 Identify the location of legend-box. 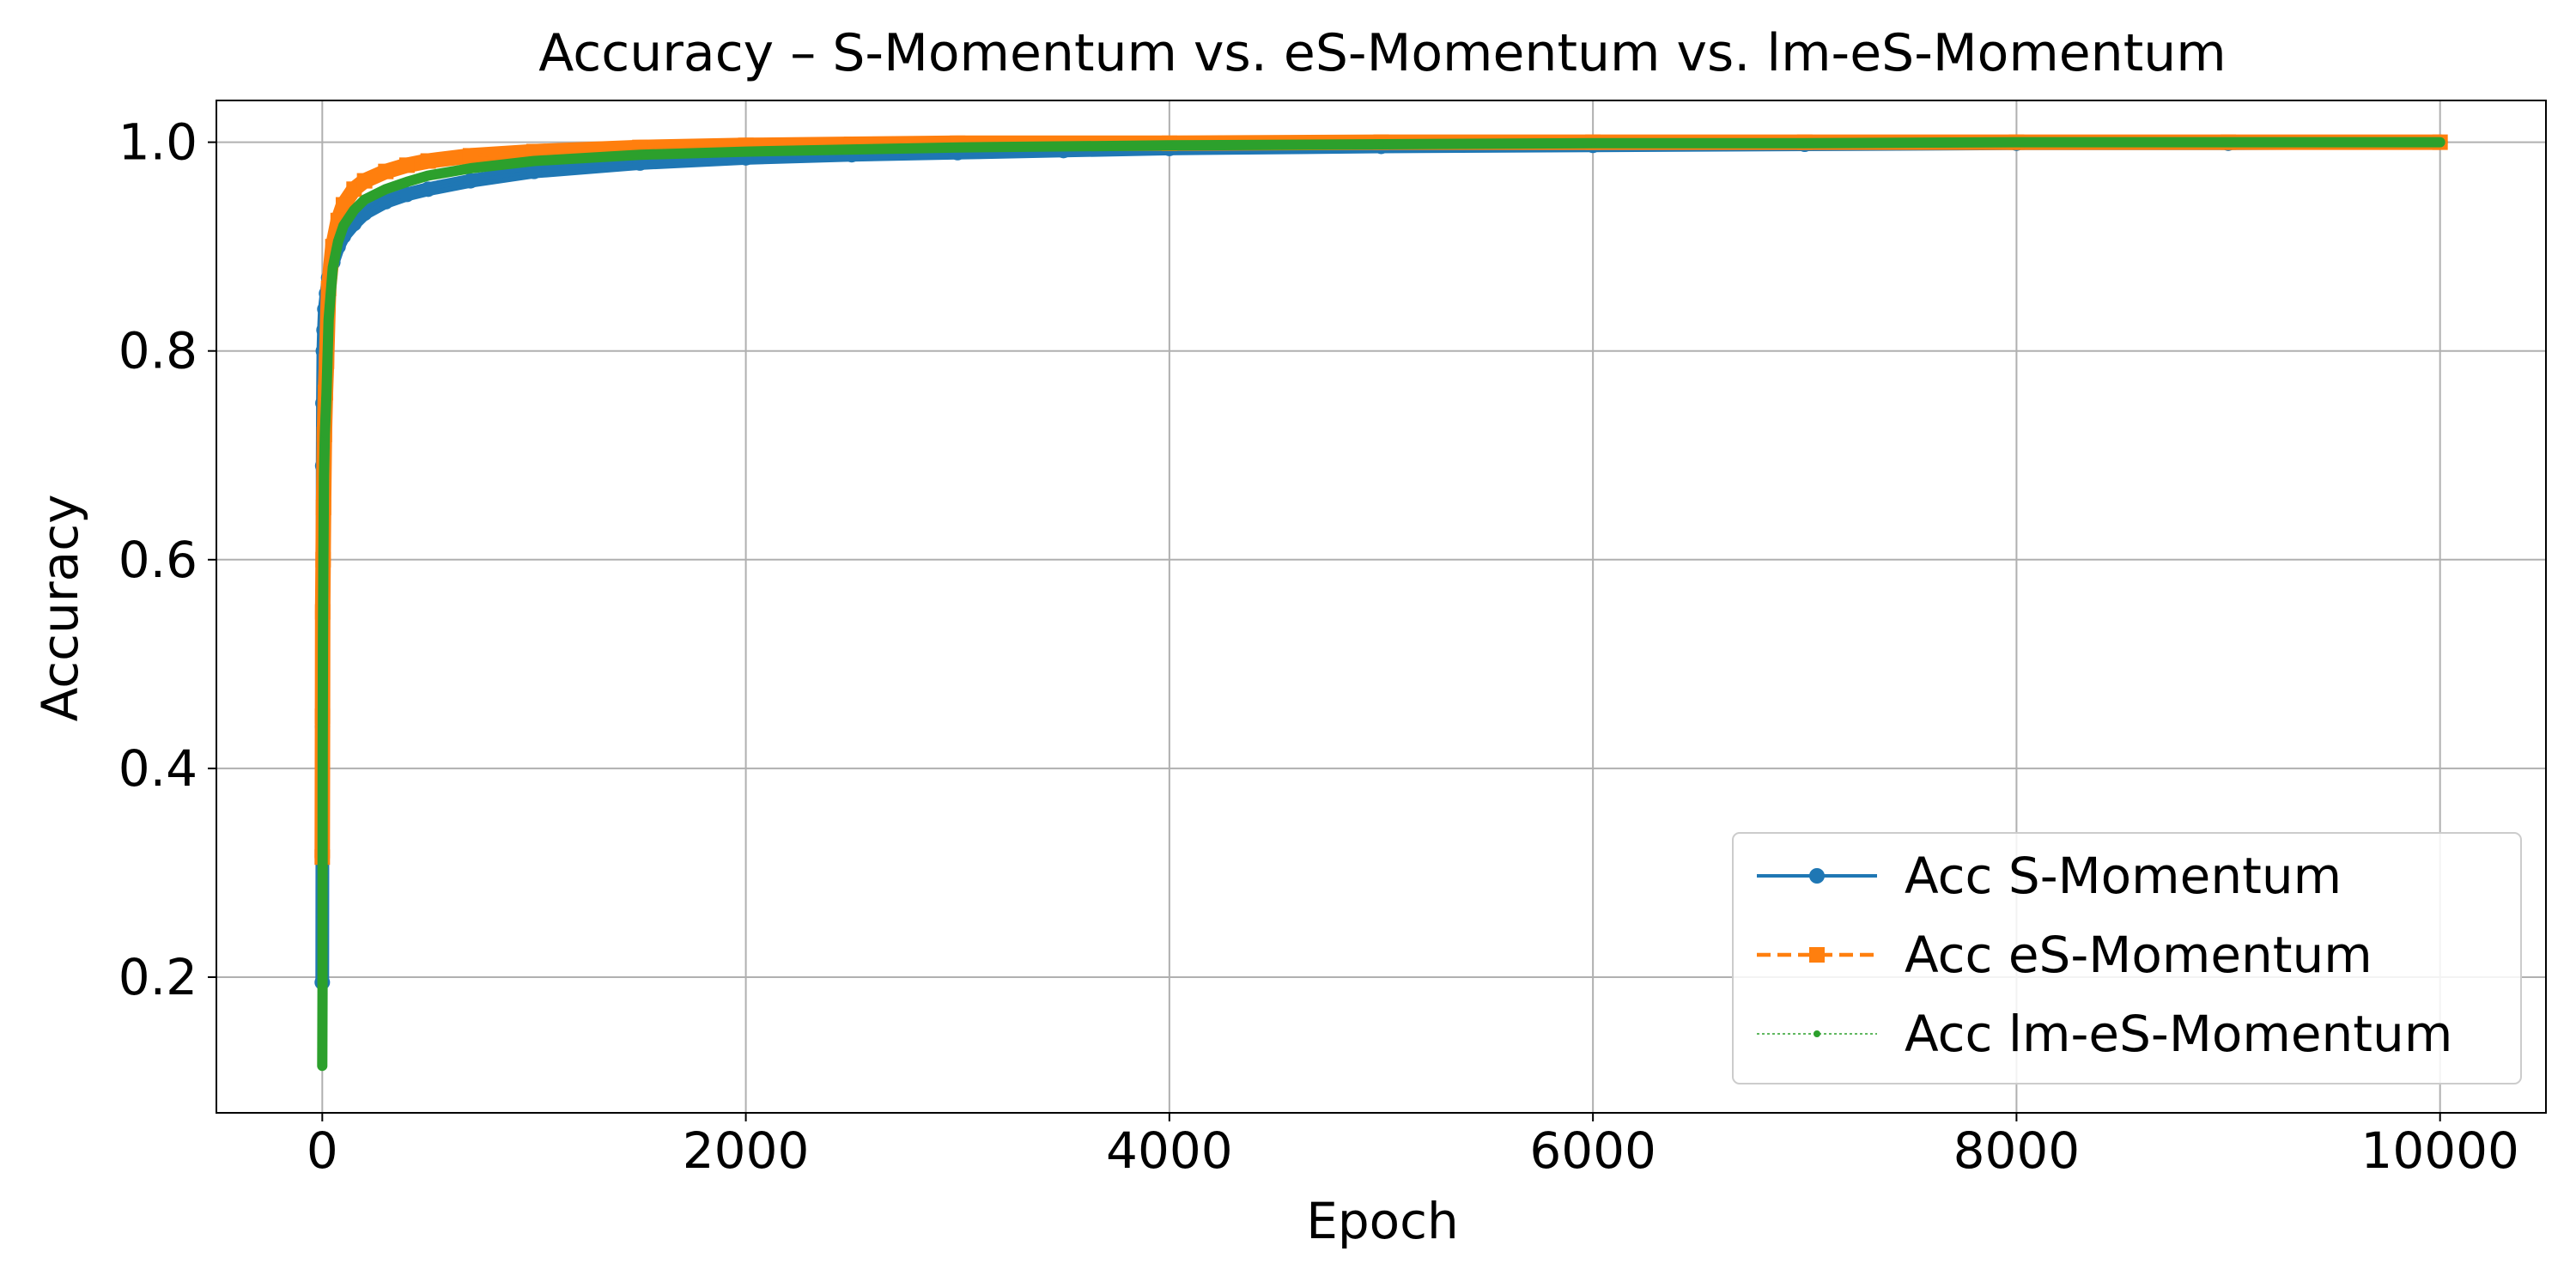
(2127, 958).